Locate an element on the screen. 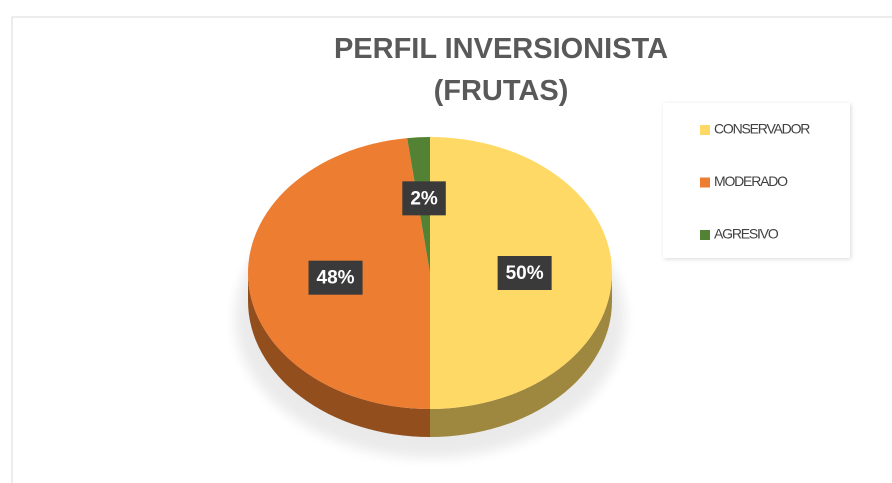 This screenshot has width=892, height=483. value-label-group: 48% is located at coordinates (335, 277).